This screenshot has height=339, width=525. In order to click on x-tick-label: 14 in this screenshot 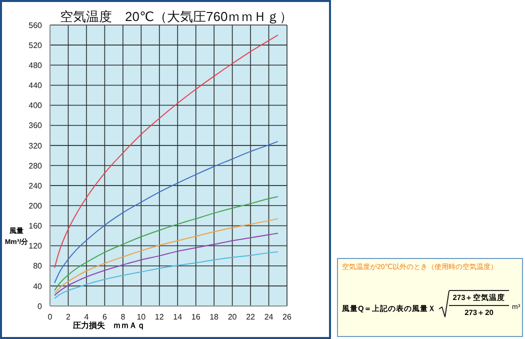, I will do `click(178, 317)`.